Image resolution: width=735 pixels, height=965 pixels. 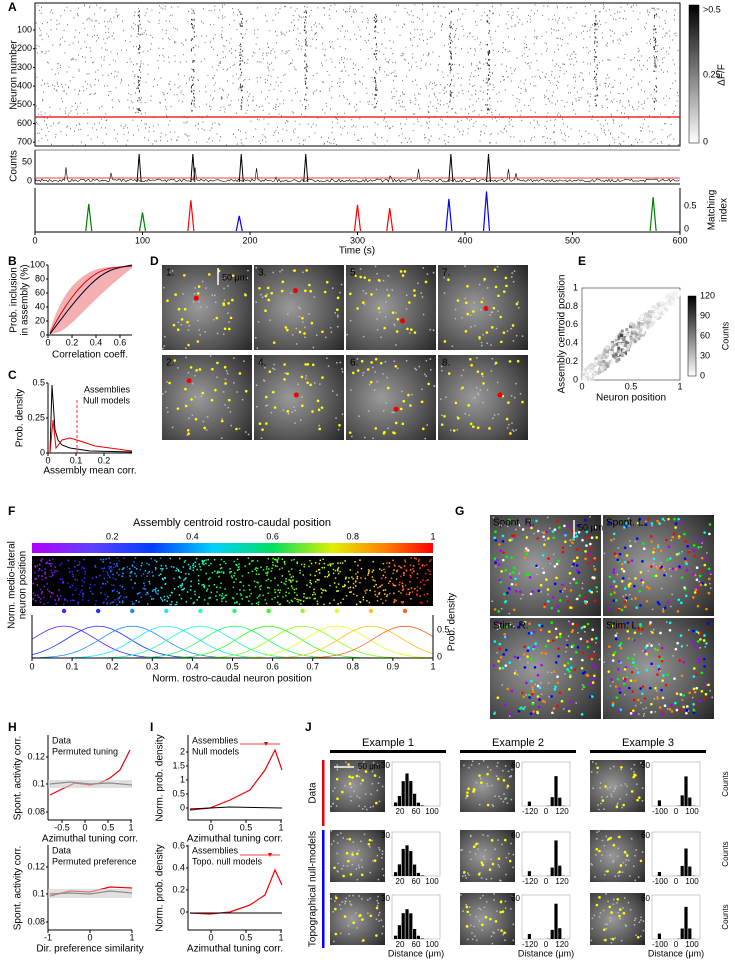 What do you see at coordinates (107, 400) in the screenshot?
I see `legend-entry: Null models` at bounding box center [107, 400].